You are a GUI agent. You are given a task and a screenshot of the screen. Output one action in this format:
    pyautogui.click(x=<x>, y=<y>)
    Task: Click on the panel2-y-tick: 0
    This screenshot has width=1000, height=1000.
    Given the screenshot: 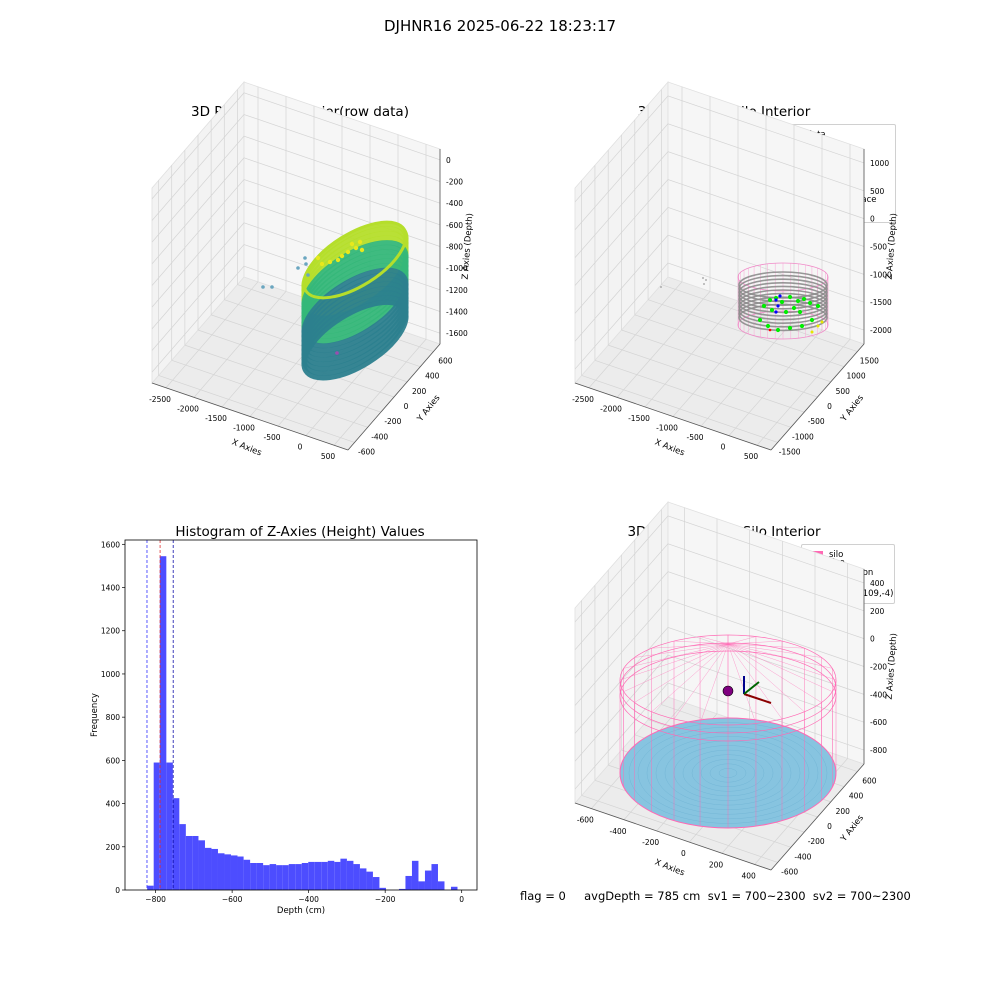 What is the action you would take?
    pyautogui.click(x=829, y=406)
    